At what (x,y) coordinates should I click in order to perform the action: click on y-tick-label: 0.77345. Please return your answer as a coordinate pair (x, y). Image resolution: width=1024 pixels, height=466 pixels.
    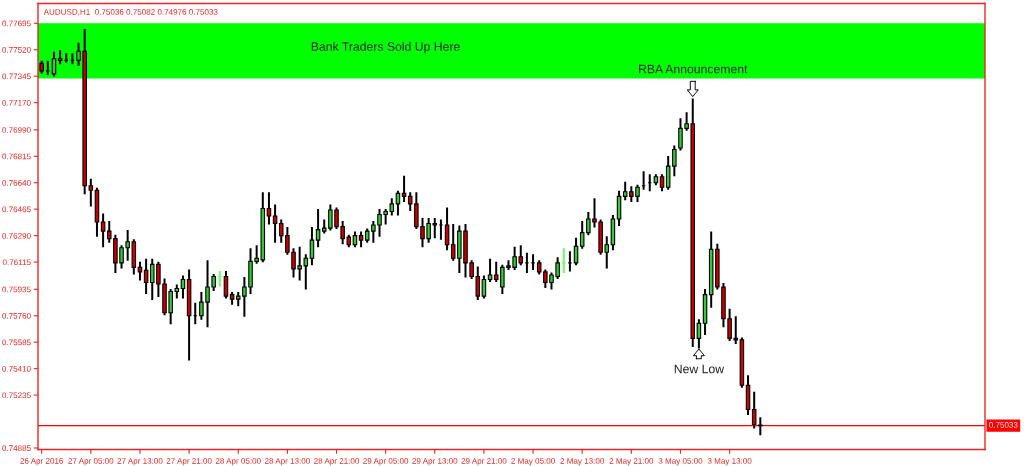
    Looking at the image, I should click on (16, 76).